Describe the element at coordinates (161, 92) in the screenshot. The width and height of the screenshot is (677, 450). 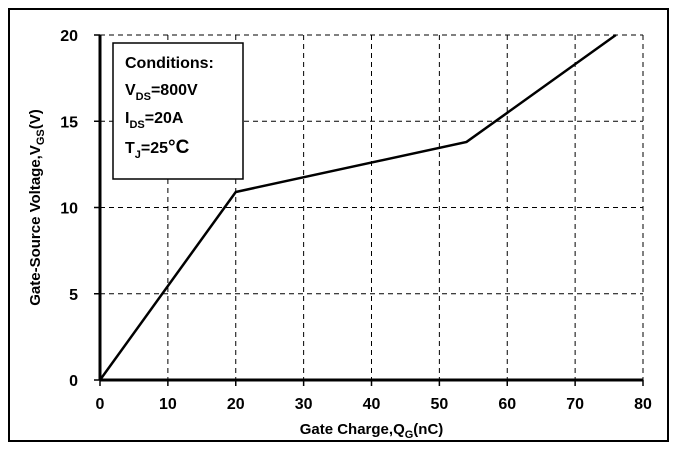
I see `condition-vds: VDS=800V` at that location.